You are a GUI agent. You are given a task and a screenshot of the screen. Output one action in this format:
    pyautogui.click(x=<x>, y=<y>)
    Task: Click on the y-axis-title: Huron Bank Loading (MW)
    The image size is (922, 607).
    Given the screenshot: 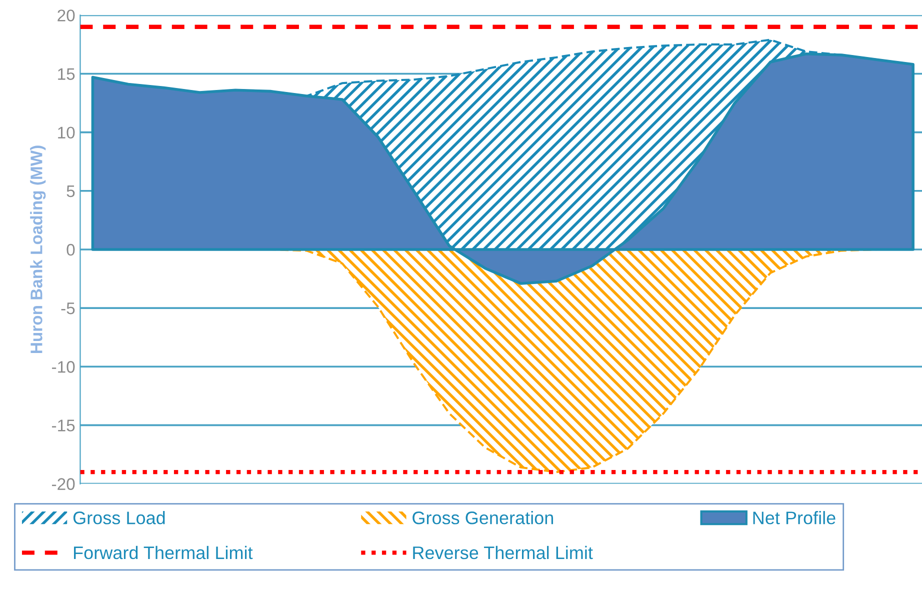 What is the action you would take?
    pyautogui.click(x=38, y=249)
    